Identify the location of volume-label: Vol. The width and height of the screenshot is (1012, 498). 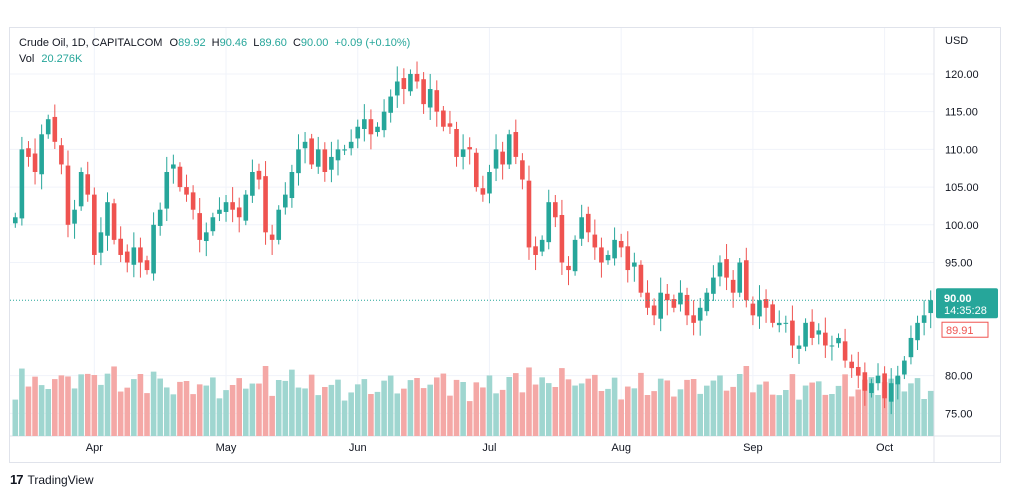
(27, 59).